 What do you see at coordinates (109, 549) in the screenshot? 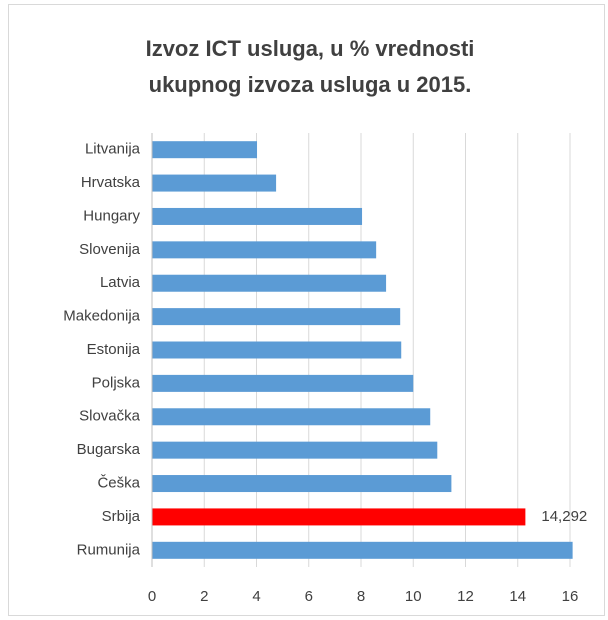
I see `y-tick-label: Rumunija` at bounding box center [109, 549].